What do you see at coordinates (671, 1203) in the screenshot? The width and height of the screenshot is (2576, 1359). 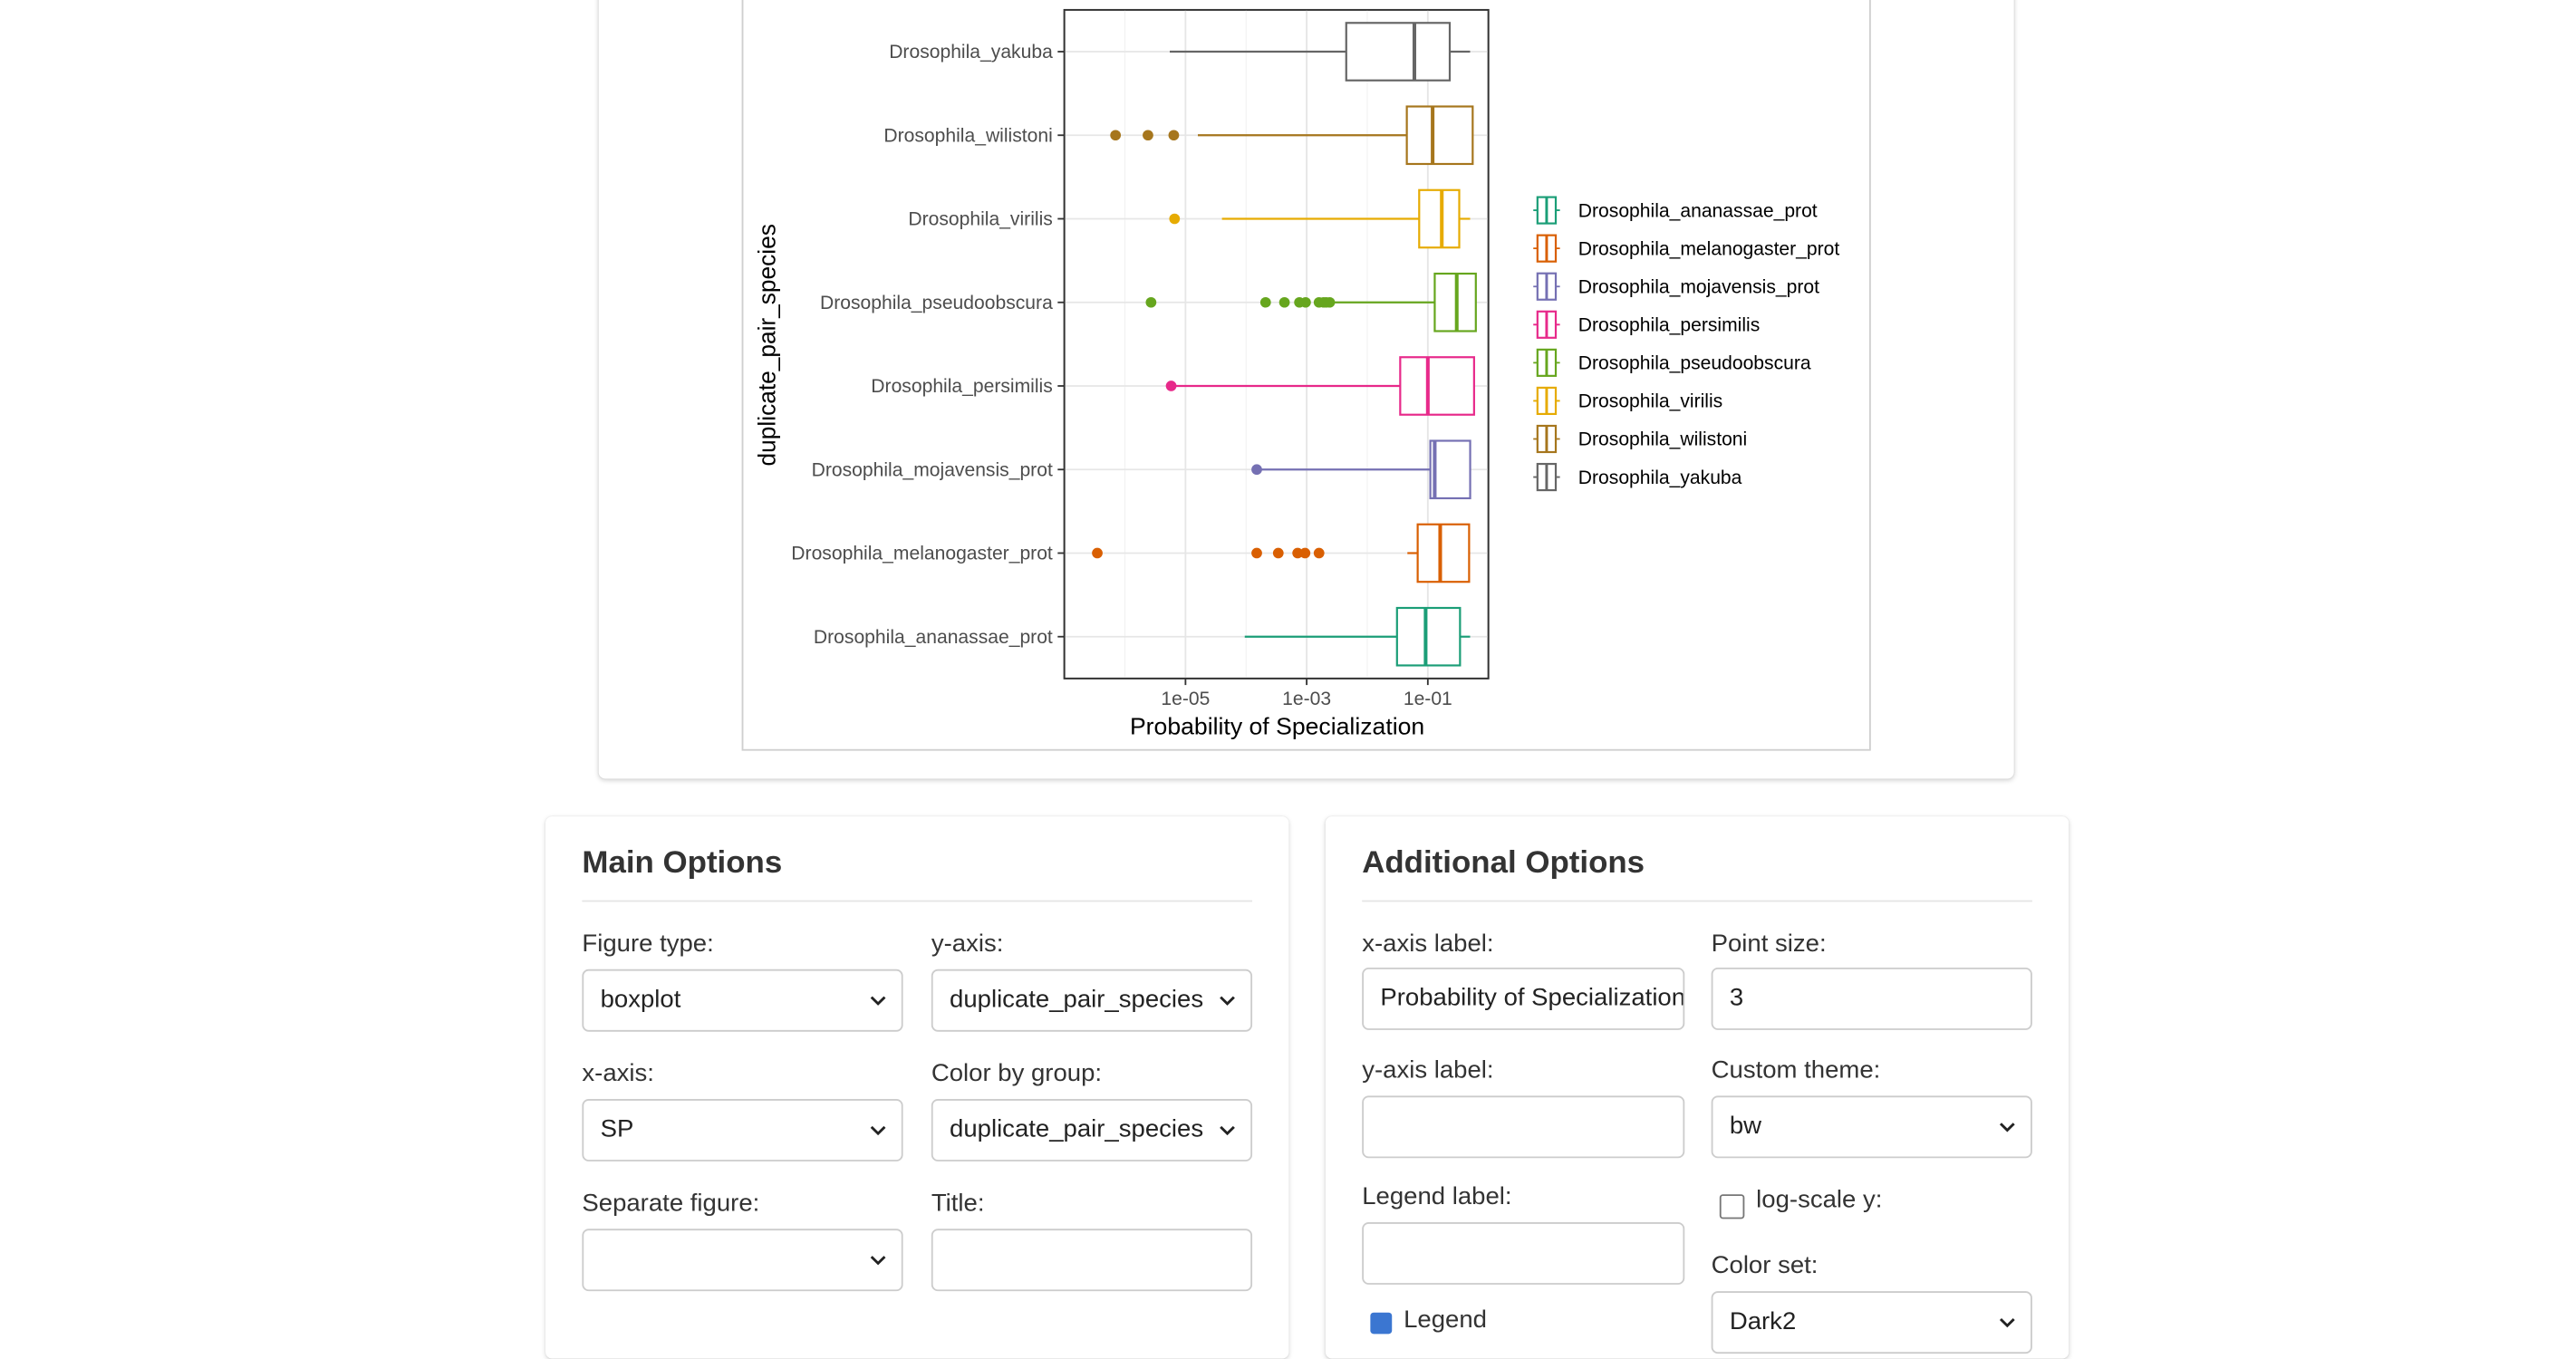 I see `separate-figure-label: Separate figure:` at bounding box center [671, 1203].